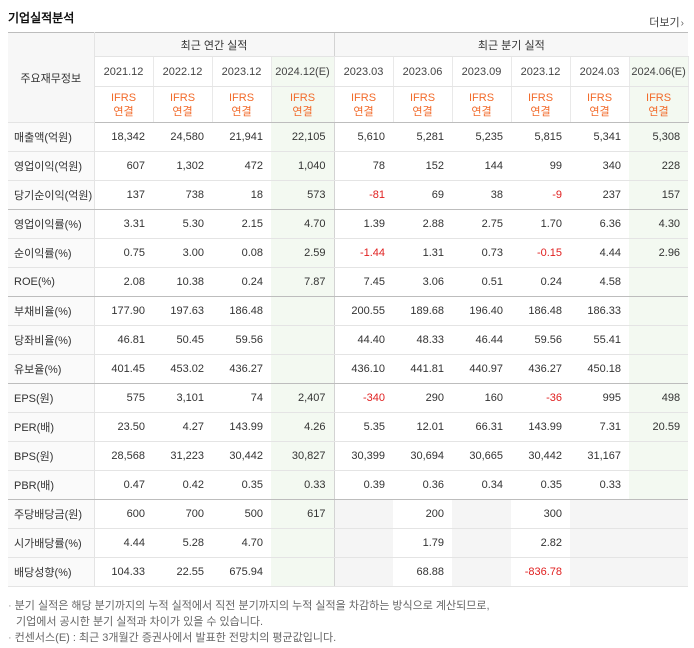 This screenshot has height=648, width=694. I want to click on table-cell: 4.27, so click(182, 427).